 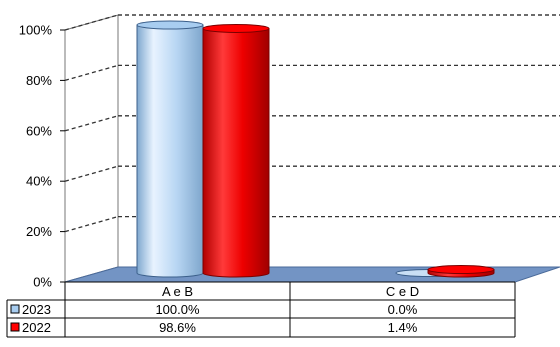 I want to click on y-tick-label: 100%, so click(x=36, y=30).